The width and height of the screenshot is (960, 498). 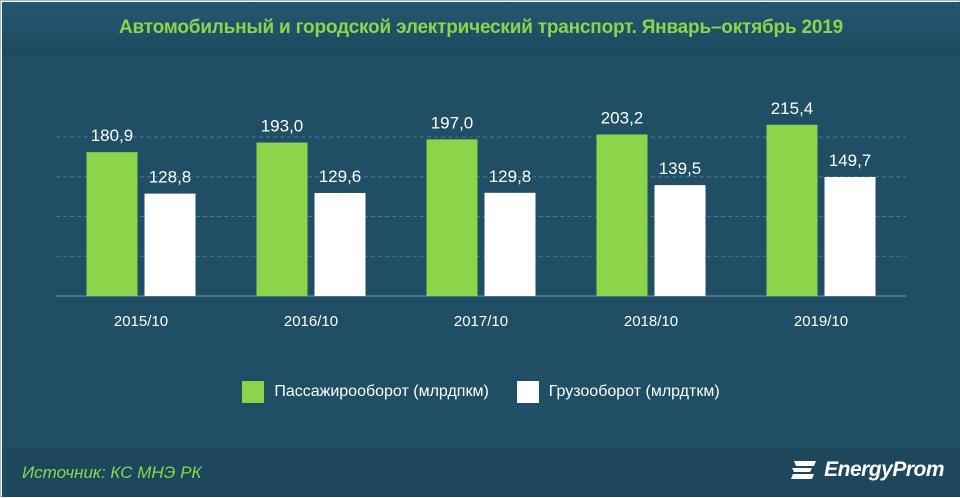 What do you see at coordinates (850, 160) in the screenshot?
I see `data-label-cargo: 149,7` at bounding box center [850, 160].